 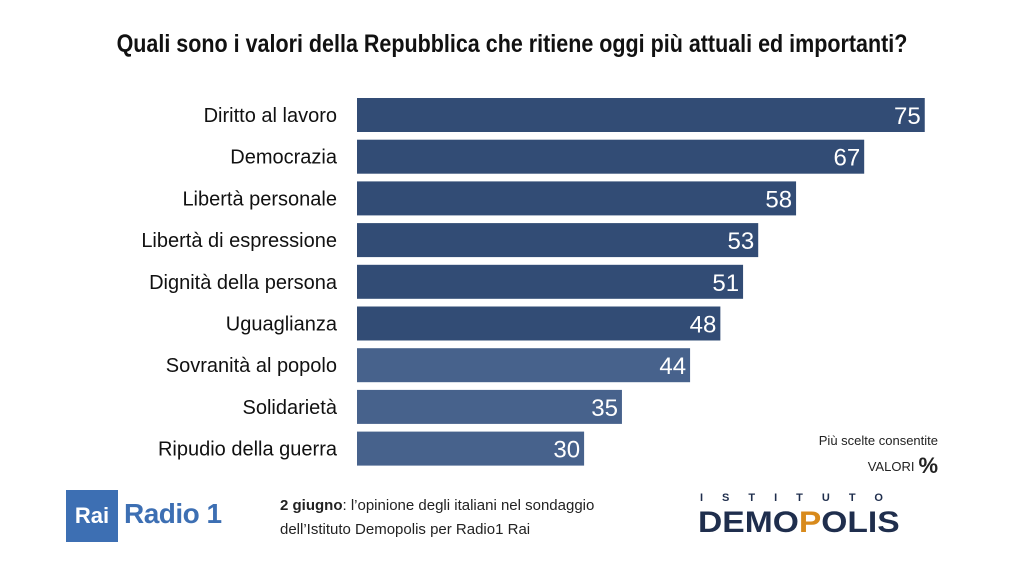 What do you see at coordinates (259, 199) in the screenshot?
I see `category-label: Libertà personale` at bounding box center [259, 199].